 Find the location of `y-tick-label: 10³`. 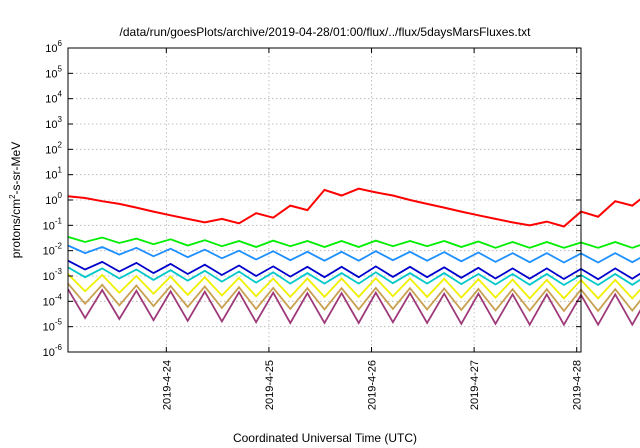

y-tick-label: 10³ is located at coordinates (53, 123).